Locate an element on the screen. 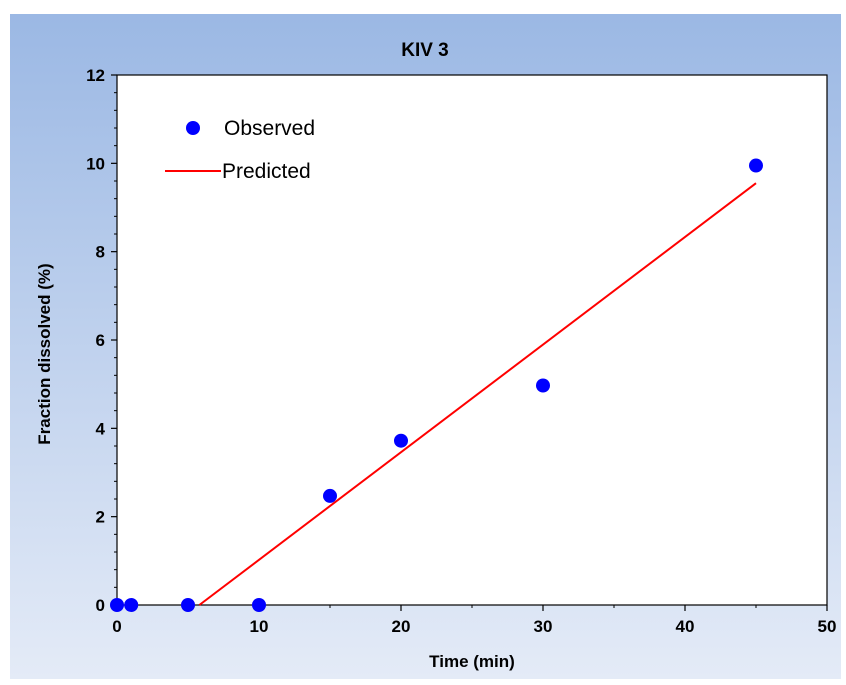 The width and height of the screenshot is (846, 685). y-tick-label: 12 is located at coordinates (95, 75).